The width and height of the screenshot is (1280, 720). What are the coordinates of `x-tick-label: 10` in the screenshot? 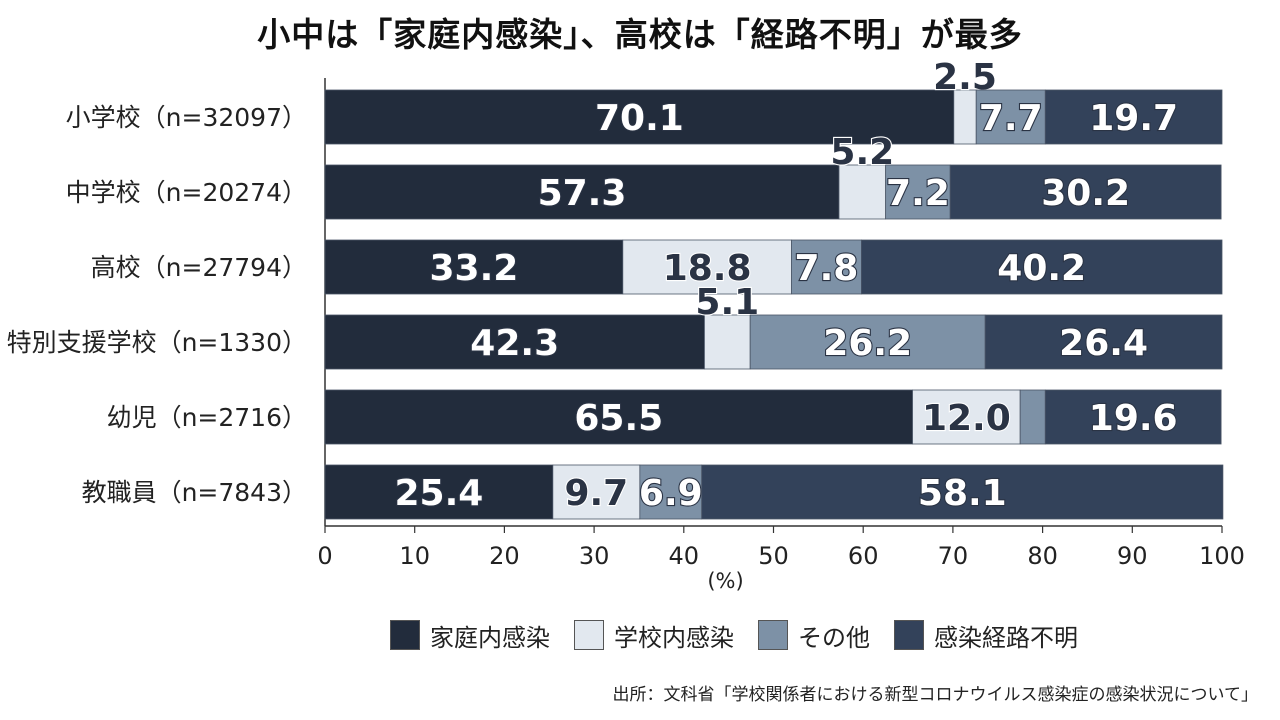 It's located at (414, 556).